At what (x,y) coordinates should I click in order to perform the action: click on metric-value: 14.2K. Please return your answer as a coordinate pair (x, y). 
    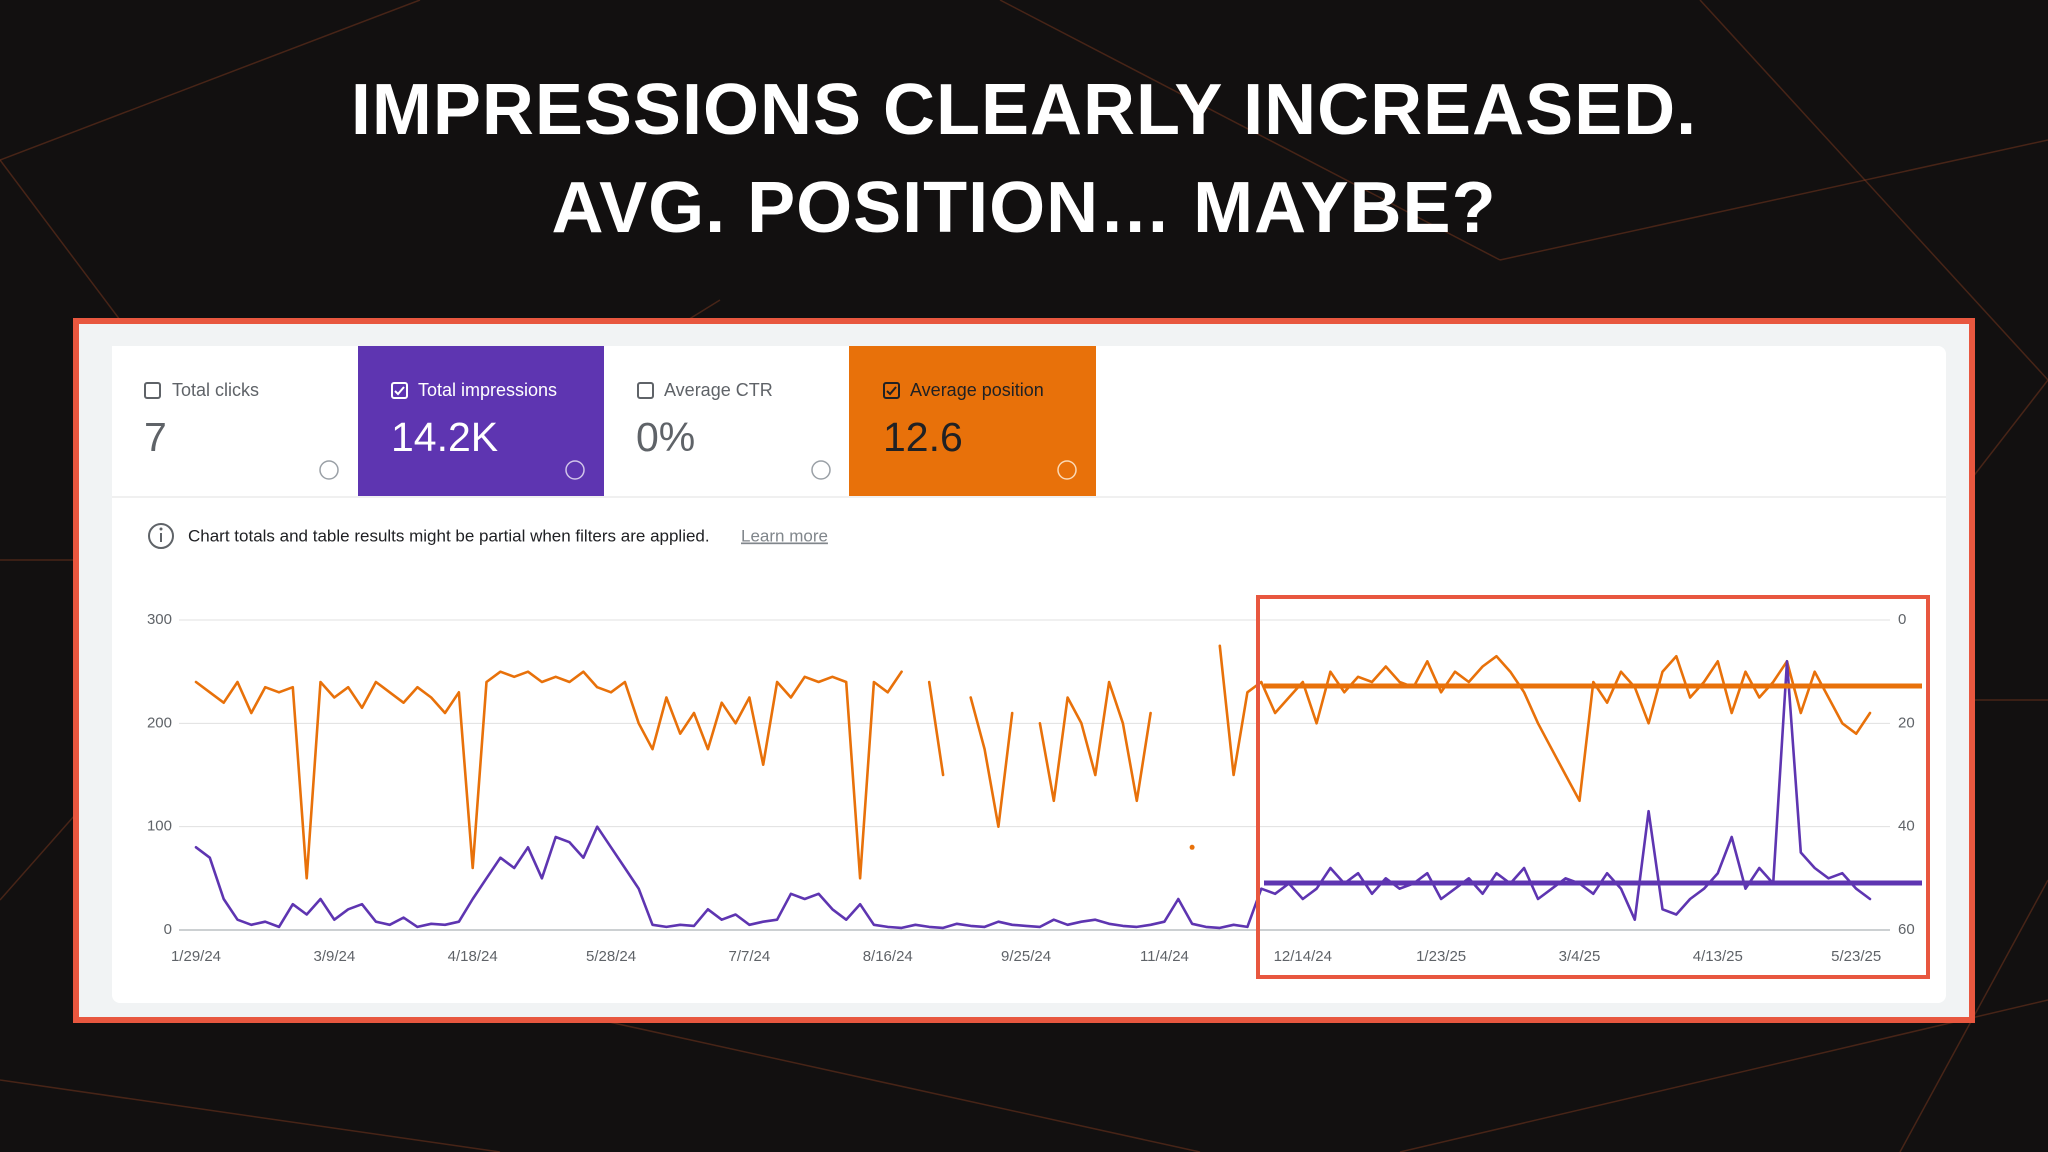
    Looking at the image, I should click on (444, 437).